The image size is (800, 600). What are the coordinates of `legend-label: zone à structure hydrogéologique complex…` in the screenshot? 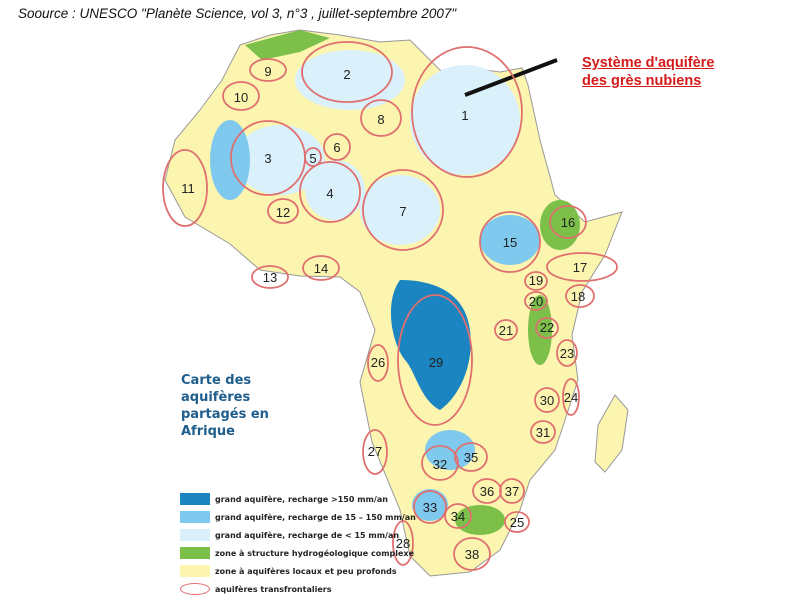 It's located at (315, 553).